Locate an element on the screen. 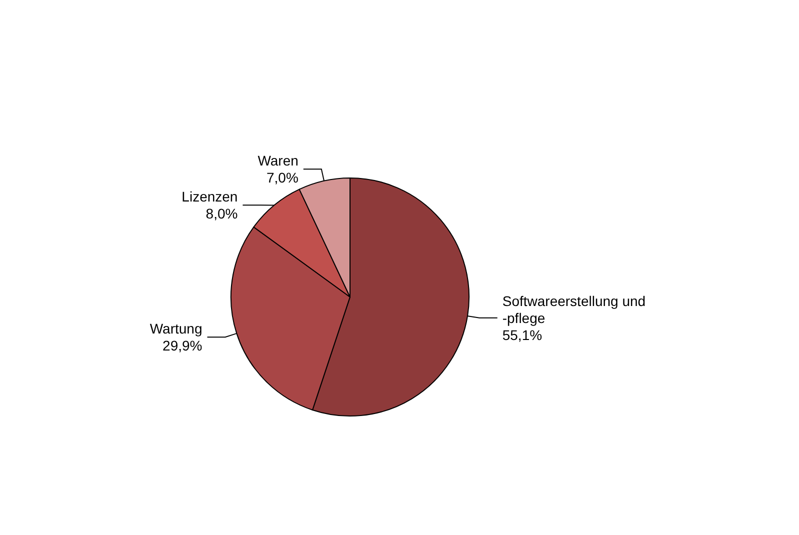  data-label: 8,0% is located at coordinates (222, 214).